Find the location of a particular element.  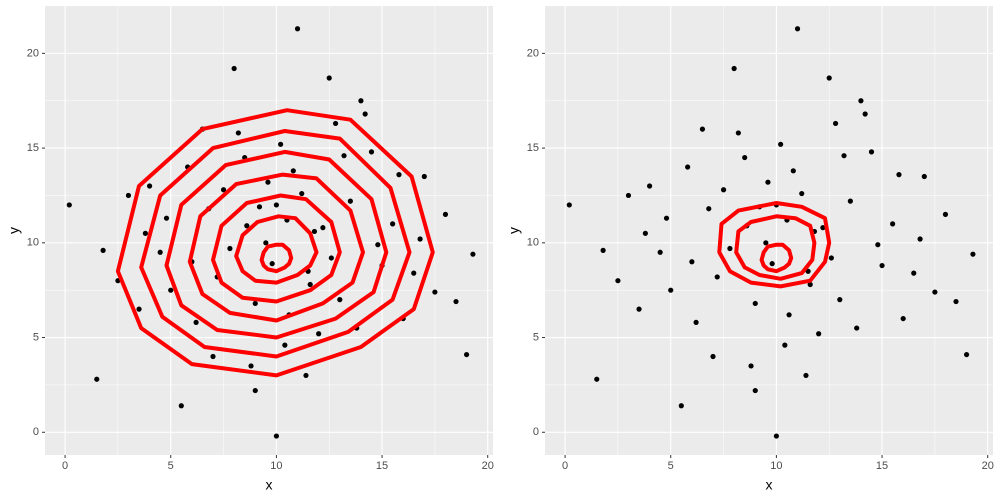

y-axis-title: y is located at coordinates (14, 230).